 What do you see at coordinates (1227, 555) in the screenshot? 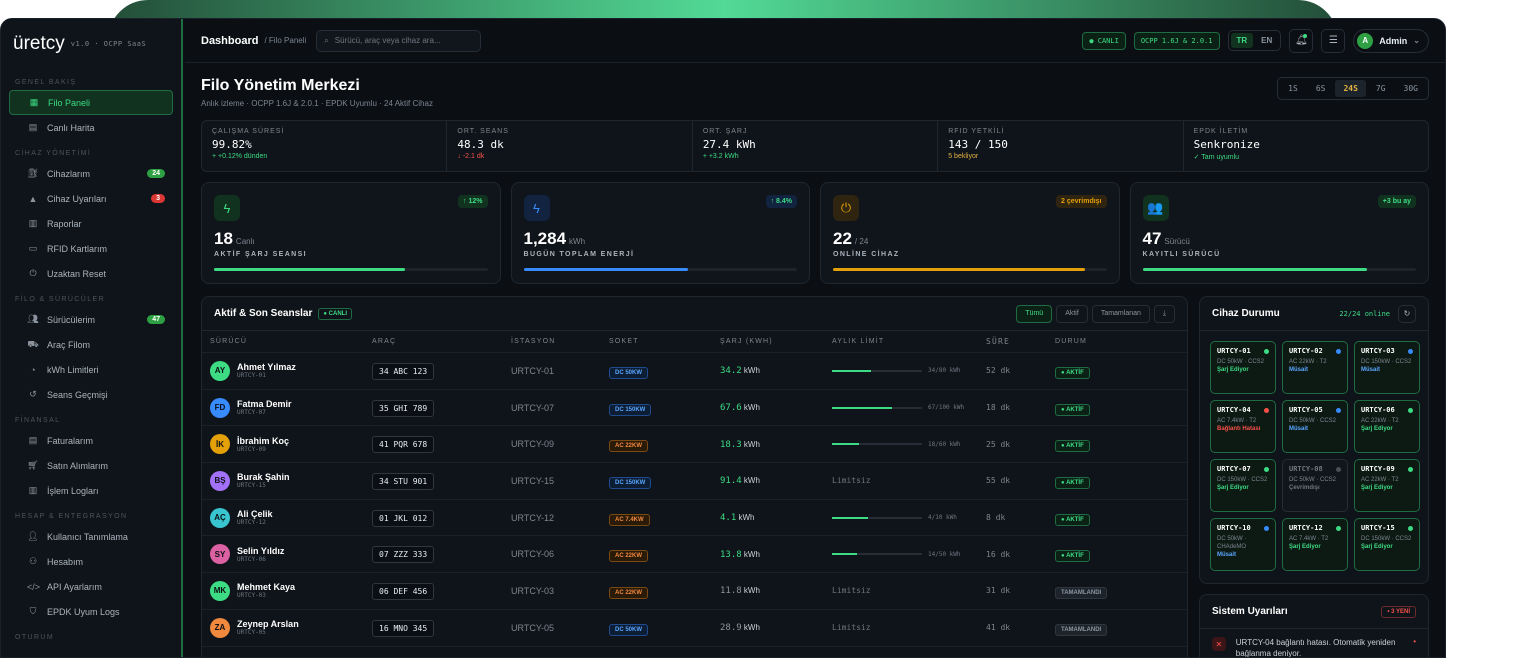
I see `device-state: Müsait` at bounding box center [1227, 555].